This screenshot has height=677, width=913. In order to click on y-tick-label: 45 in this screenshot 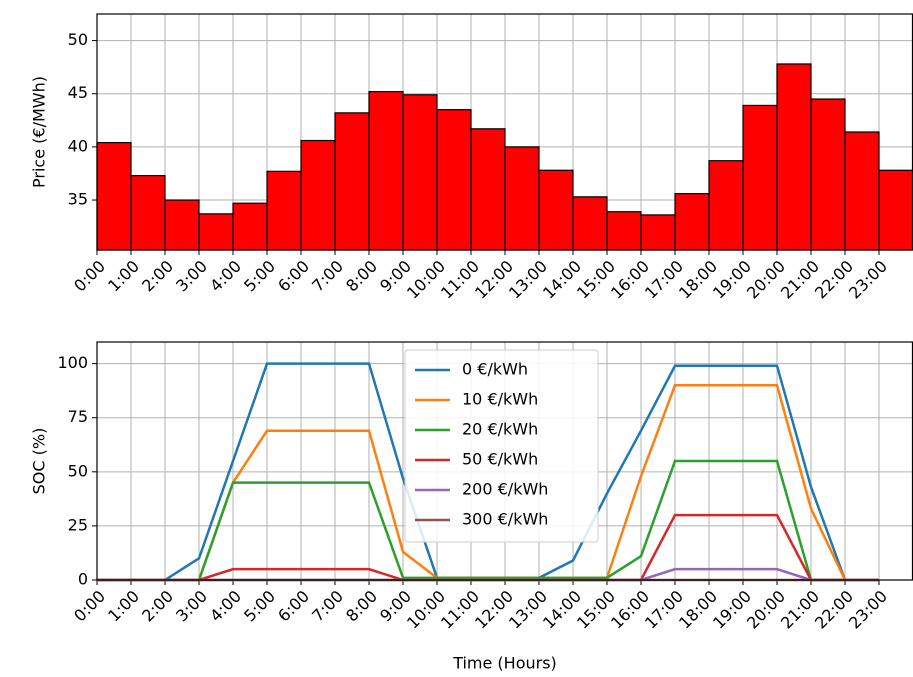, I will do `click(78, 92)`.